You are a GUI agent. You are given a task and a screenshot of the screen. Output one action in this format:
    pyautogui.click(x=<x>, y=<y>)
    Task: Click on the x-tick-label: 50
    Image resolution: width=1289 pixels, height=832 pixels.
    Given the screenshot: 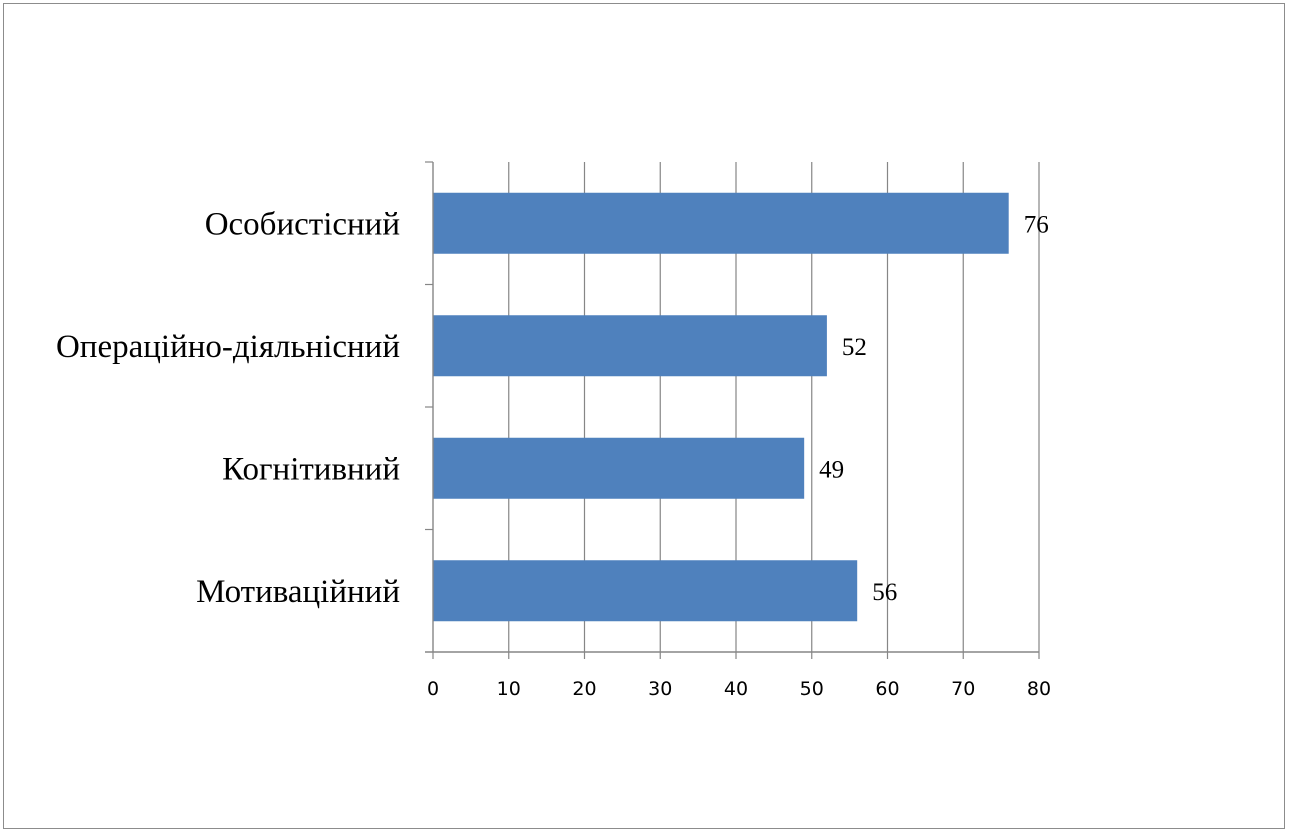 What is the action you would take?
    pyautogui.click(x=812, y=689)
    